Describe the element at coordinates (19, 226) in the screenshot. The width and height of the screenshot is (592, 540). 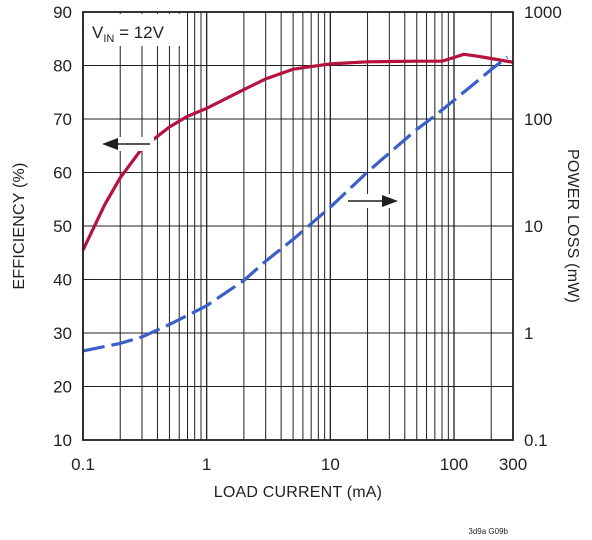
I see `y-left-axis-title: EFFICIENCY (%)` at that location.